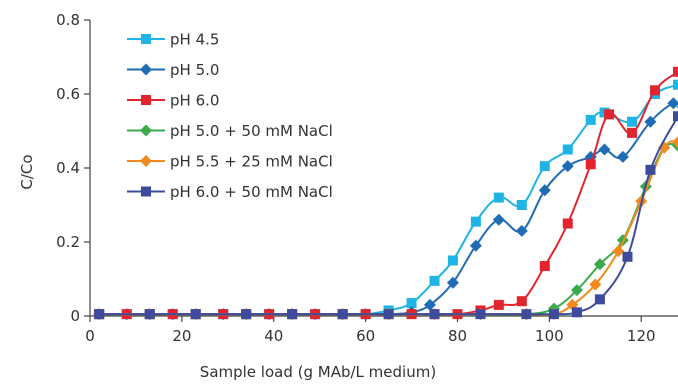 The width and height of the screenshot is (678, 384). What do you see at coordinates (318, 372) in the screenshot?
I see `x-axis-title: Sample load (g MAb/L medium)` at bounding box center [318, 372].